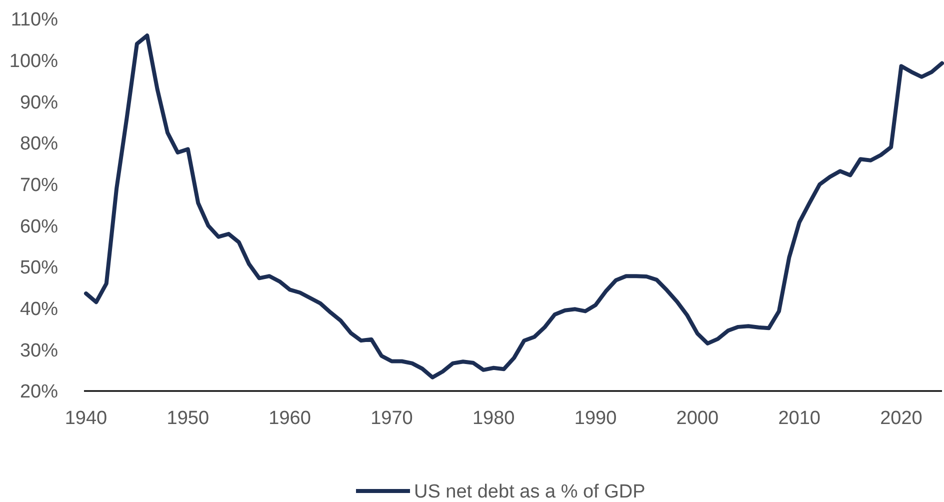  What do you see at coordinates (188, 418) in the screenshot?
I see `x-tick-label: 1950` at bounding box center [188, 418].